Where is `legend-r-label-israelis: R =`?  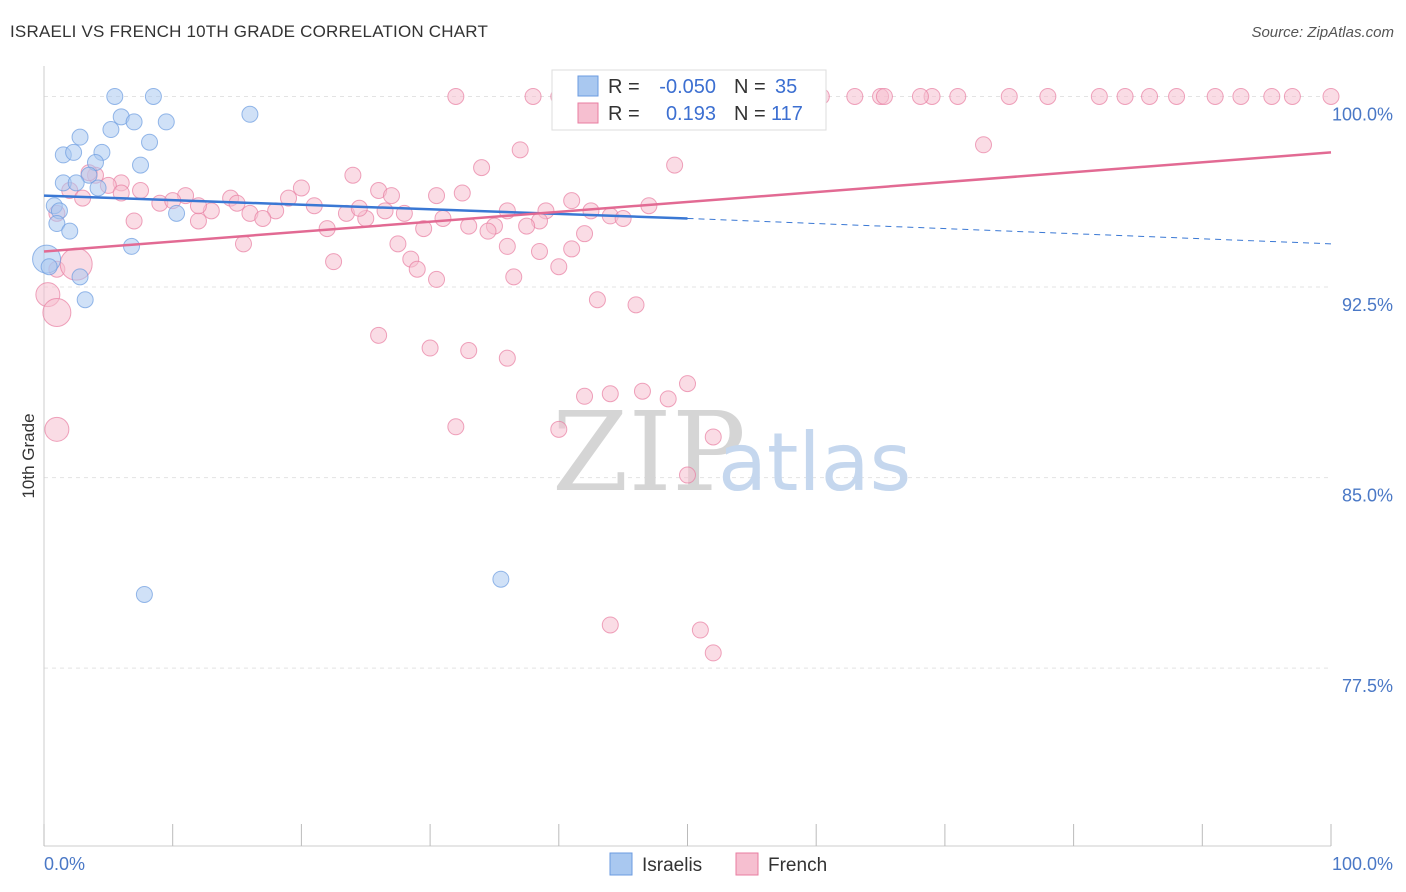
legend-r-label-israelis: R = is located at coordinates (624, 87).